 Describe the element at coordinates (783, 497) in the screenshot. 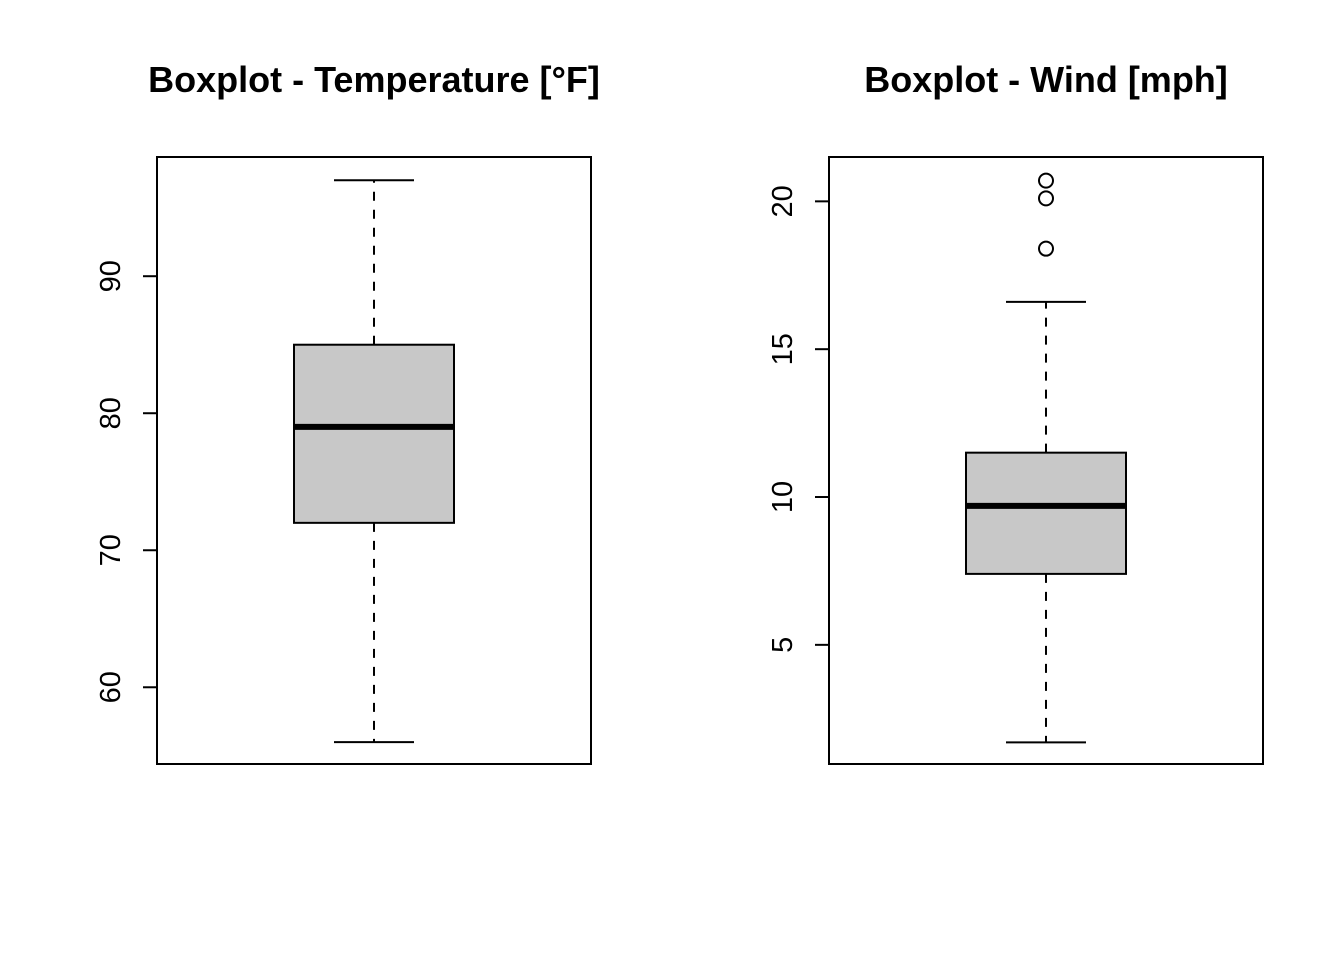

I see `y-tick-label: 10` at that location.